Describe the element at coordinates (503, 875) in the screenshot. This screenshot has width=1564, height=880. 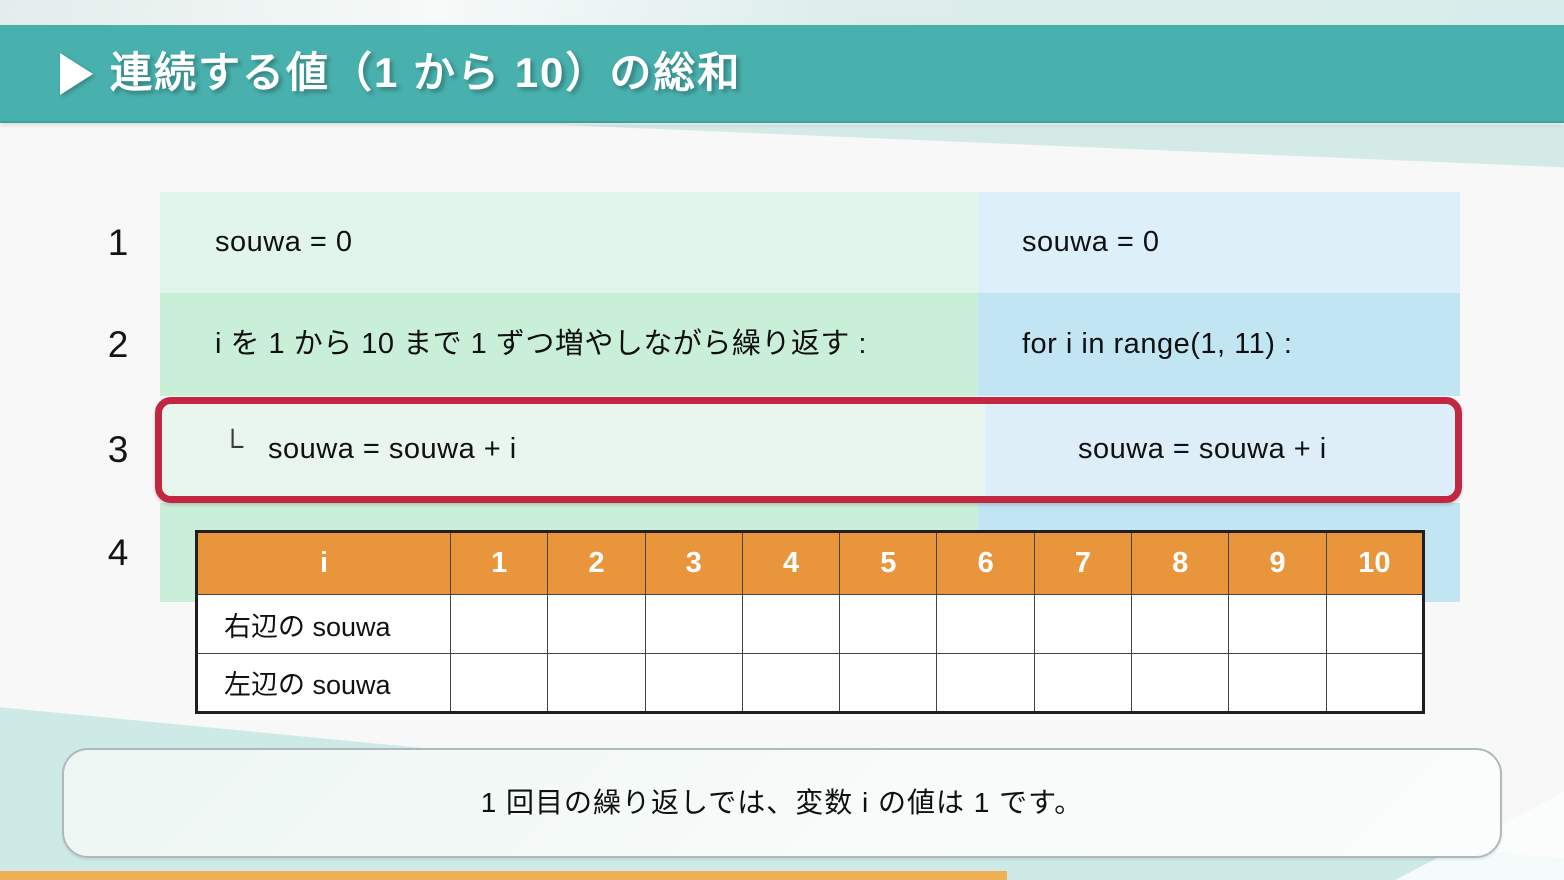
I see `bottom-progress-bar` at that location.